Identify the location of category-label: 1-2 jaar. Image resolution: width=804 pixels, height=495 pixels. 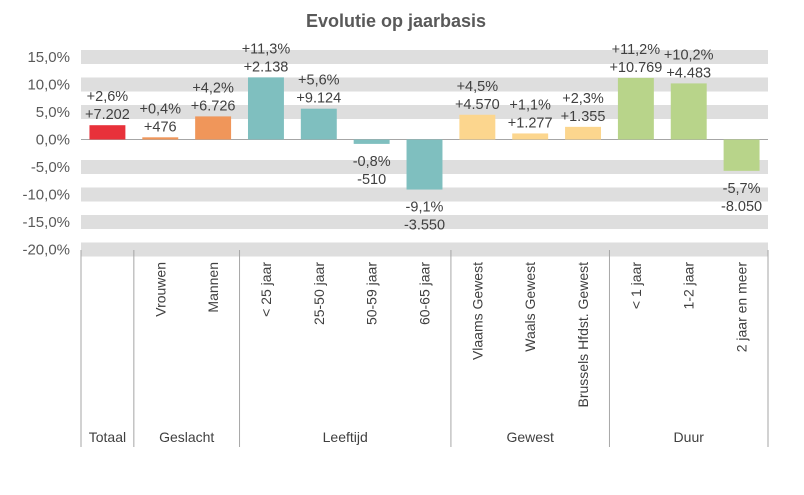
(689, 286).